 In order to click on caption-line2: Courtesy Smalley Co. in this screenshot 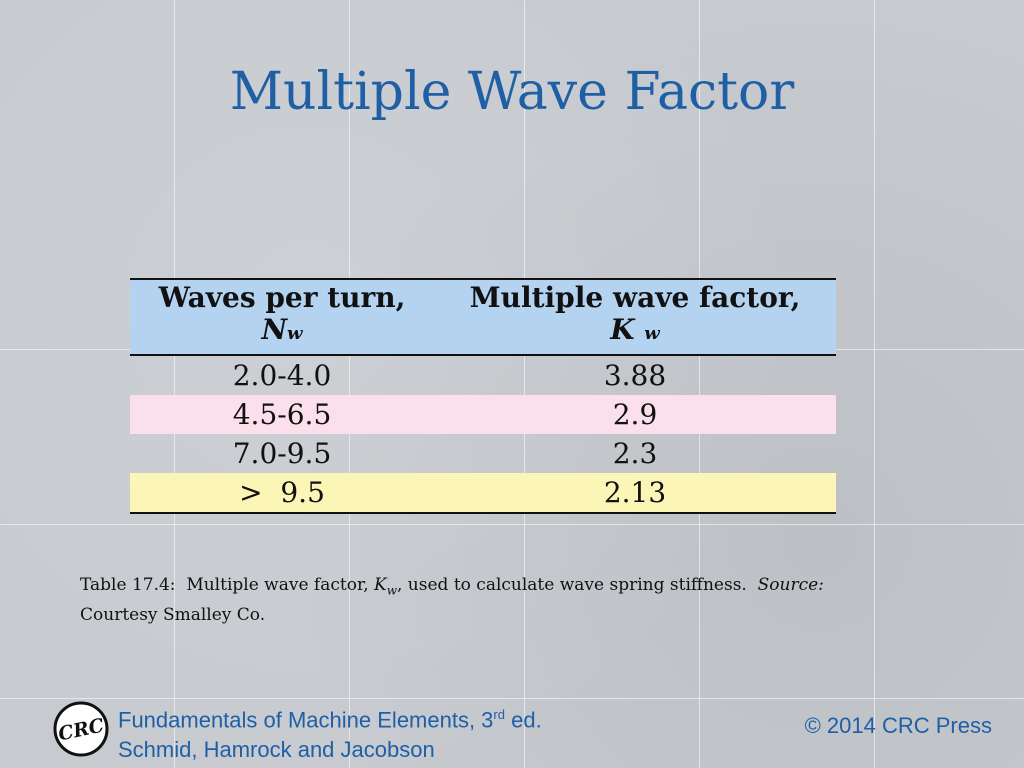, I will do `click(173, 615)`.